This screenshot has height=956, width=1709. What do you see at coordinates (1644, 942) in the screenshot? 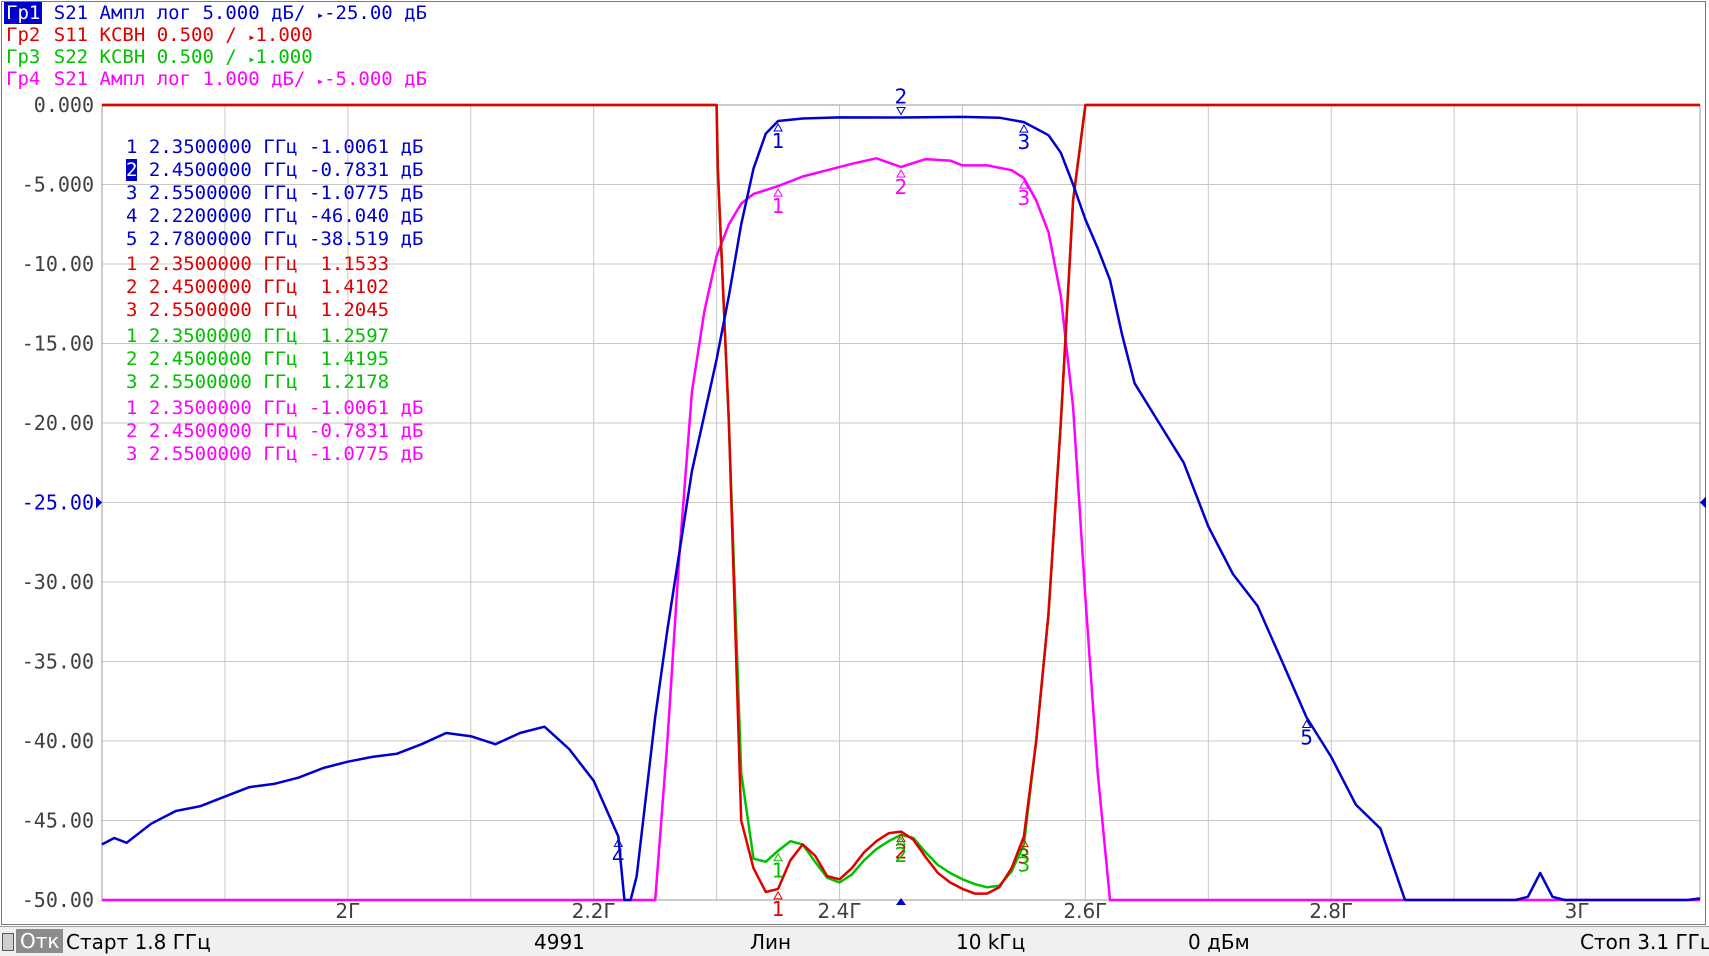
I see `status-stop: Стоп 3.1 ГГц` at bounding box center [1644, 942].